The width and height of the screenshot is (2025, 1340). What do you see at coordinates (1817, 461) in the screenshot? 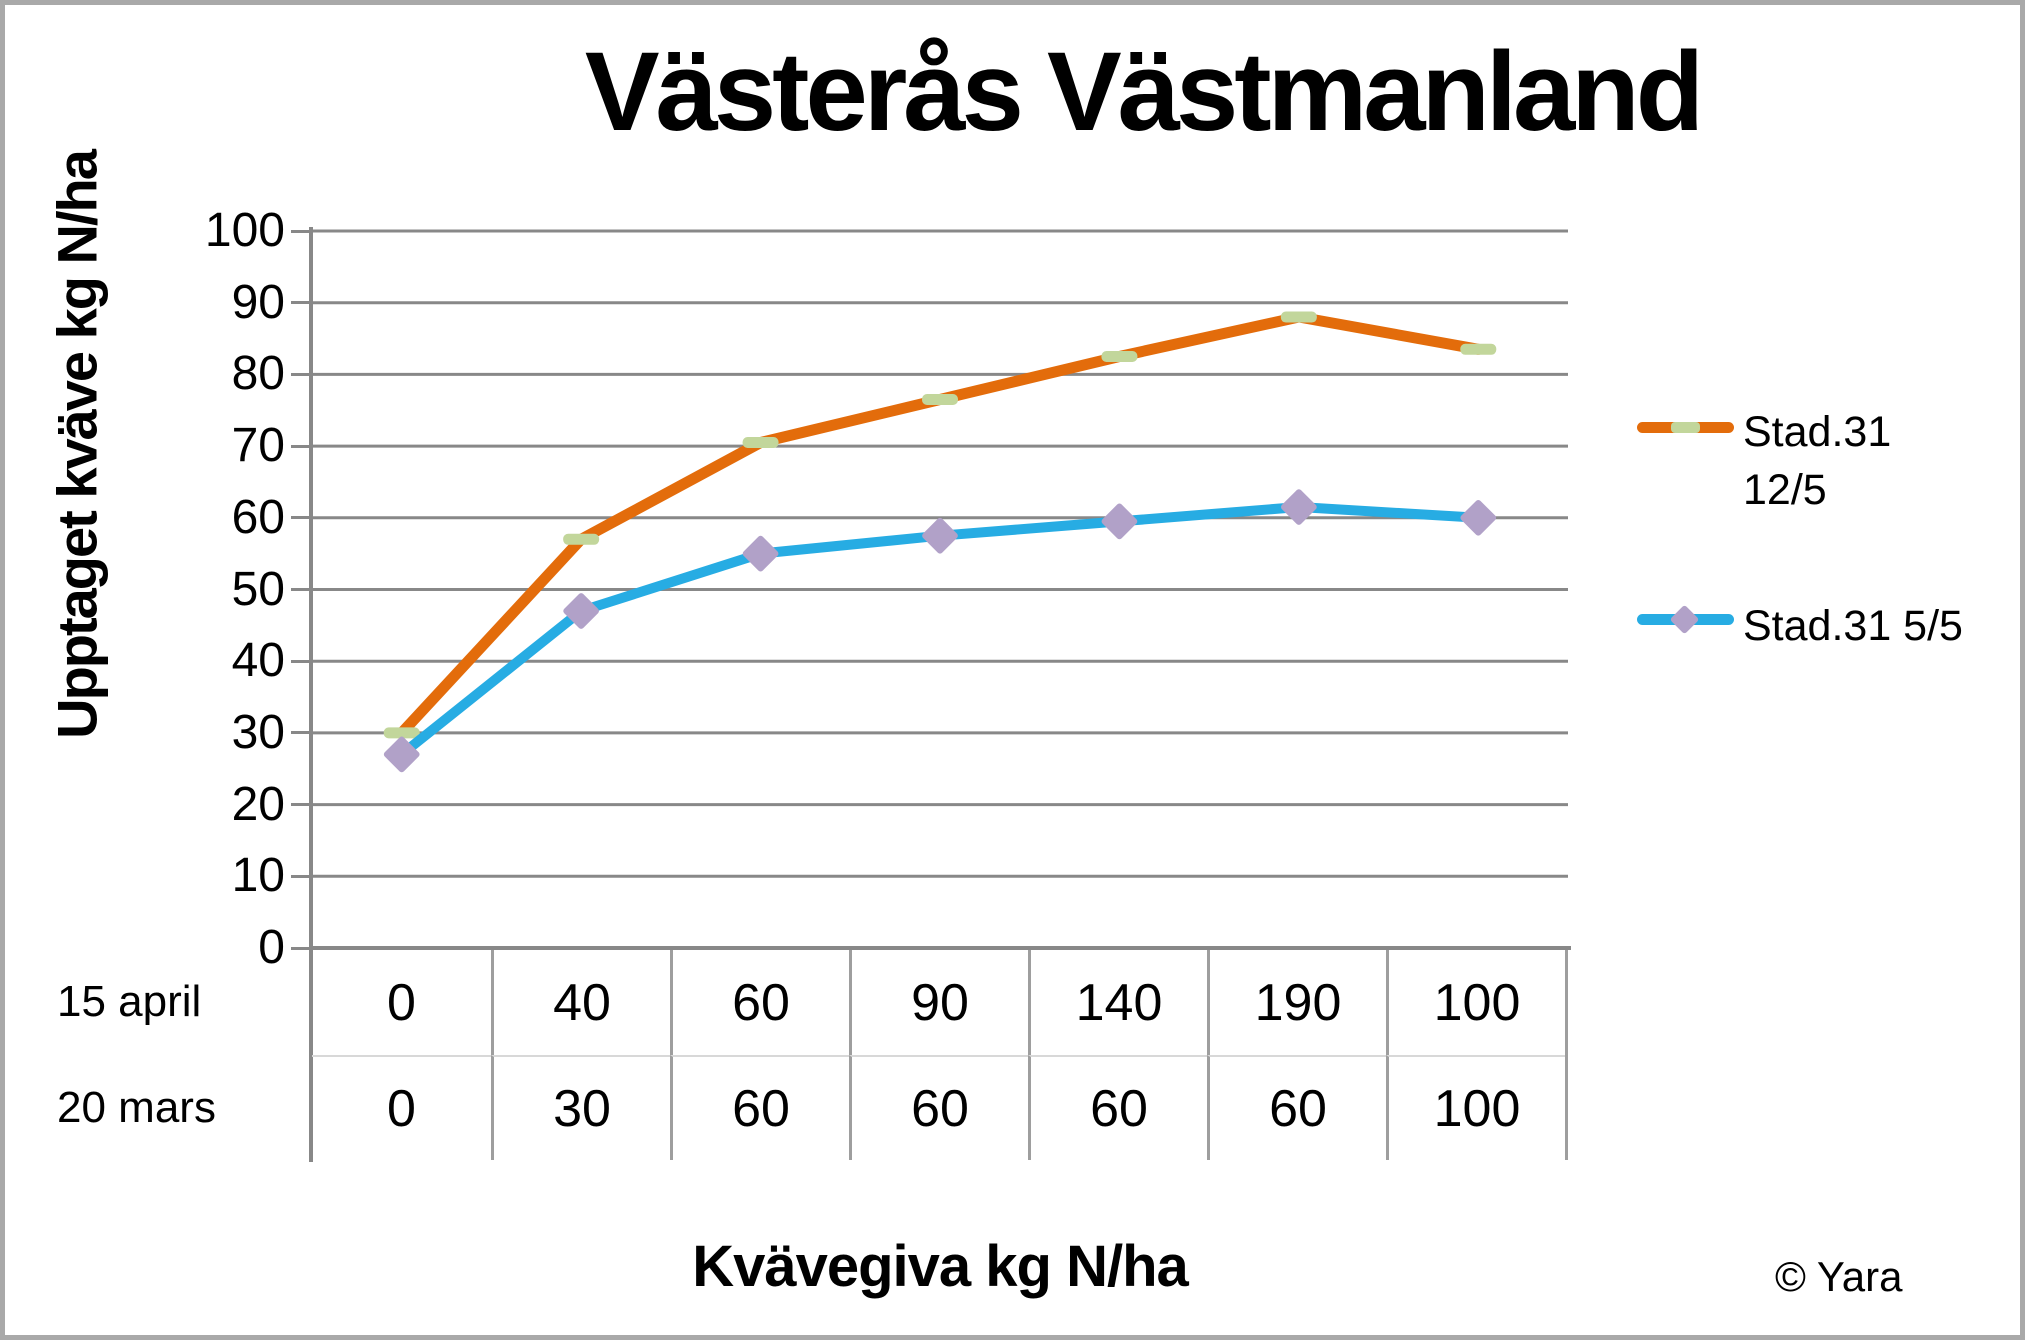
I see `legend-label-series1: Stad.31 12/5` at bounding box center [1817, 461].